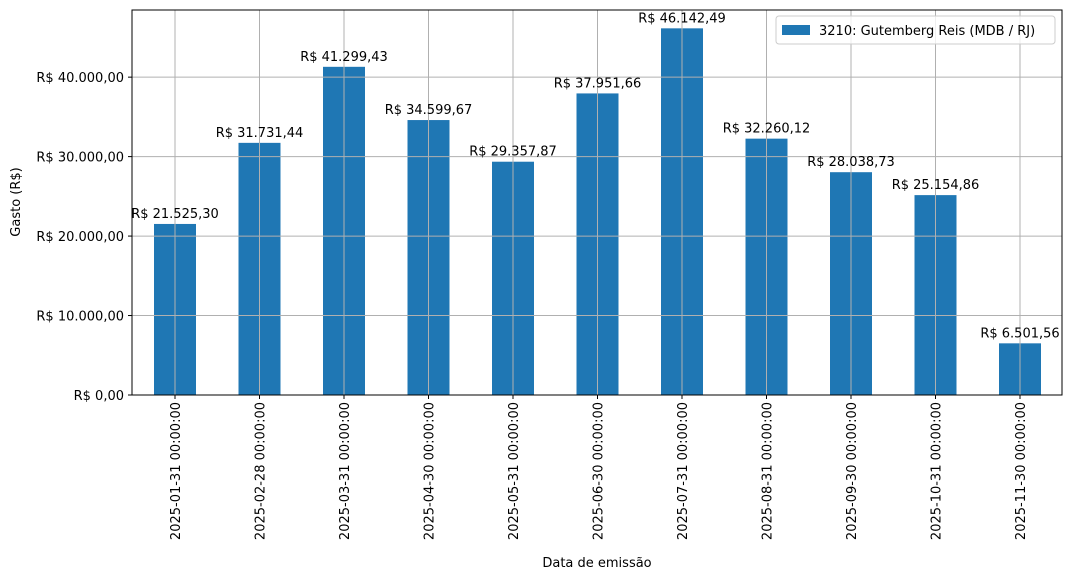 Image resolution: width=1072 pixels, height=584 pixels. I want to click on x-tick-label: 2025-06-30 00:00:00, so click(599, 471).